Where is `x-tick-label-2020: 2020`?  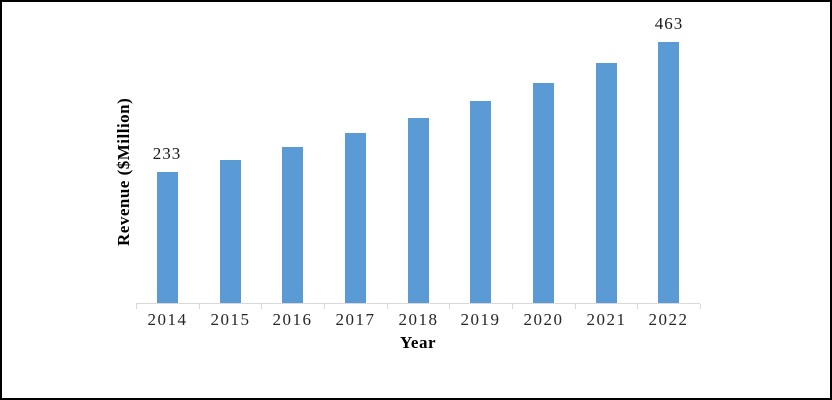
x-tick-label-2020: 2020 is located at coordinates (543, 319).